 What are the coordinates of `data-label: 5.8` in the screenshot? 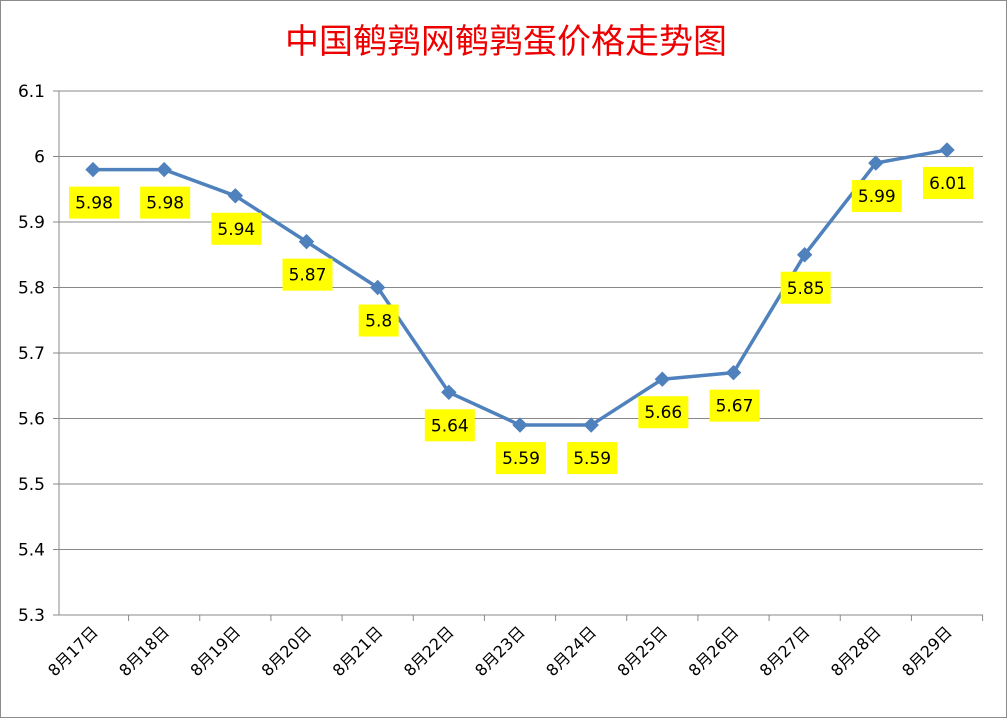 It's located at (378, 320).